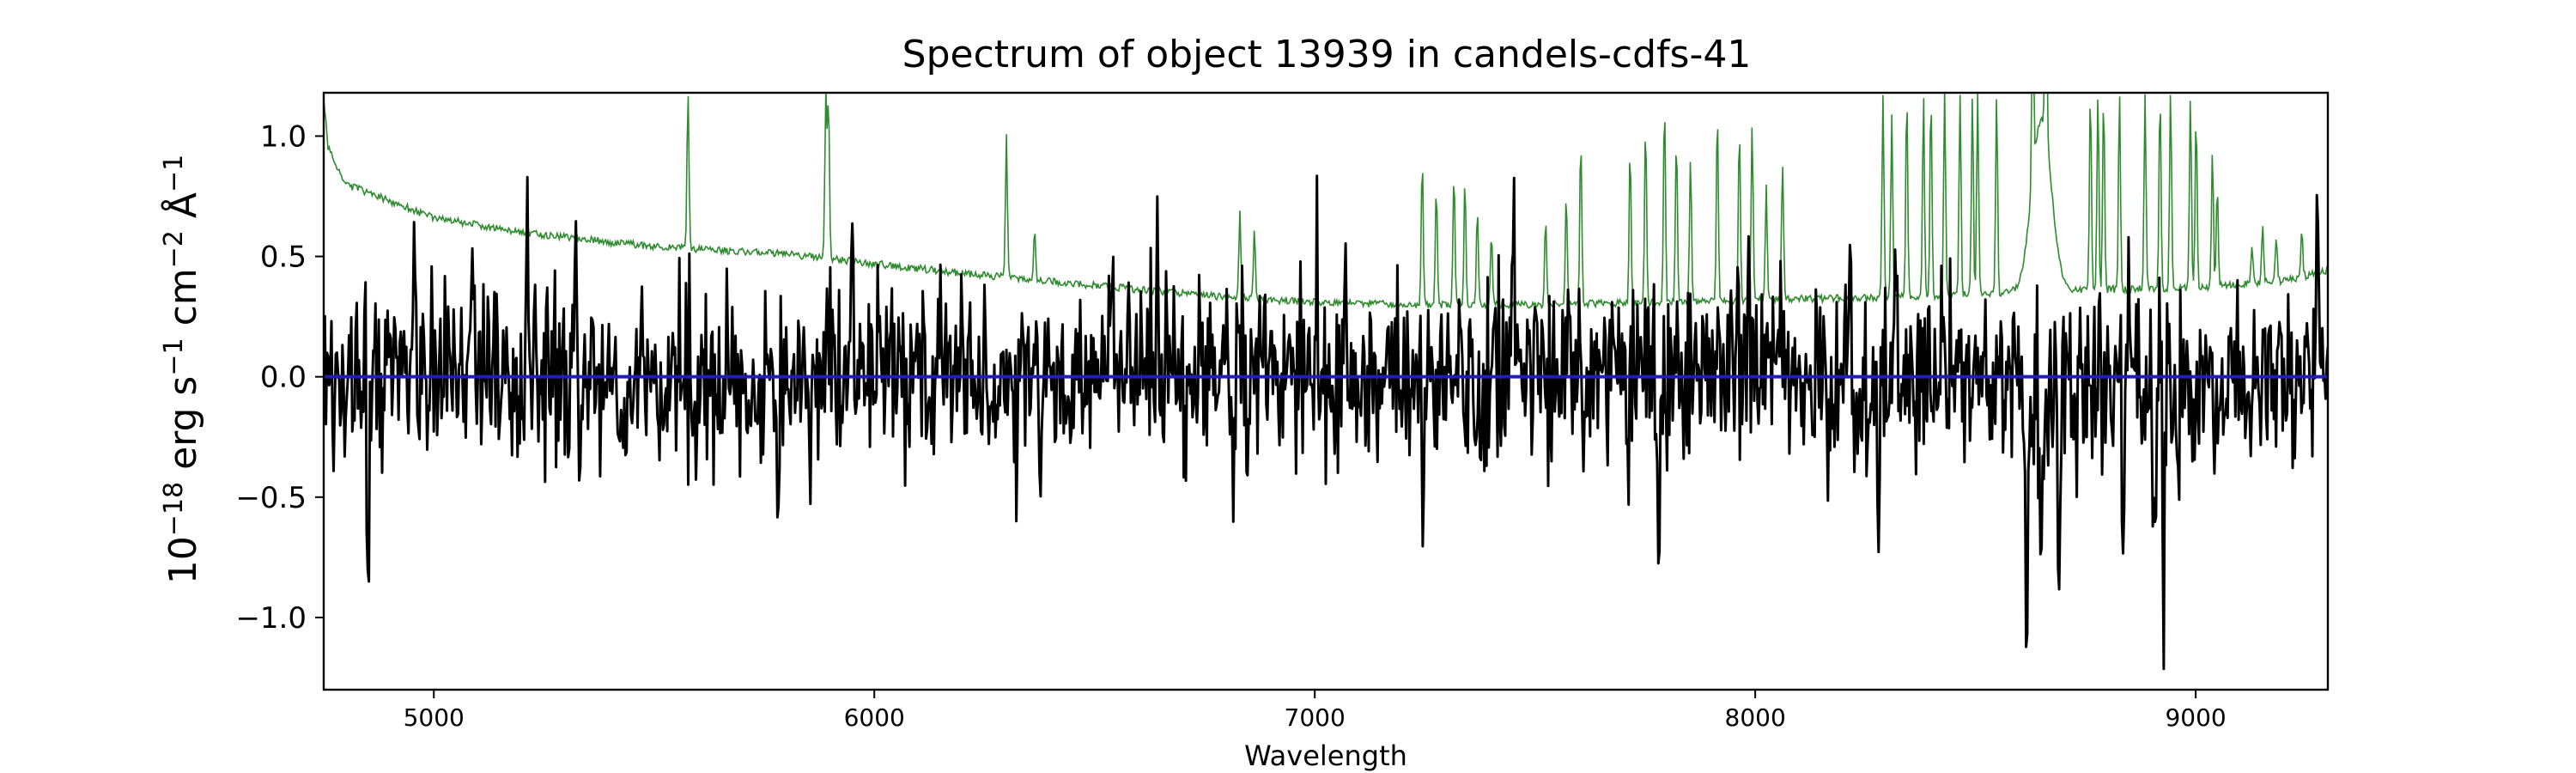 Image resolution: width=2576 pixels, height=773 pixels. I want to click on y-label-exp2: −1, so click(174, 356).